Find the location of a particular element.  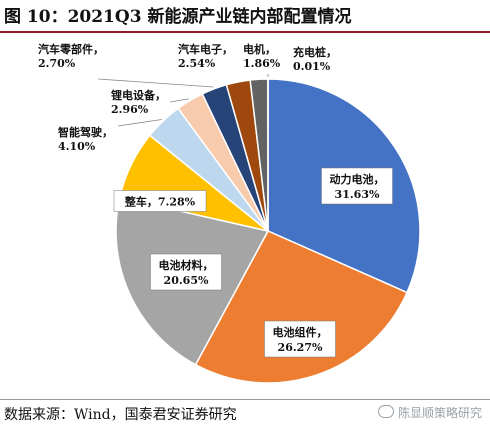

slice-label-7-value: 2.70% is located at coordinates (57, 63).